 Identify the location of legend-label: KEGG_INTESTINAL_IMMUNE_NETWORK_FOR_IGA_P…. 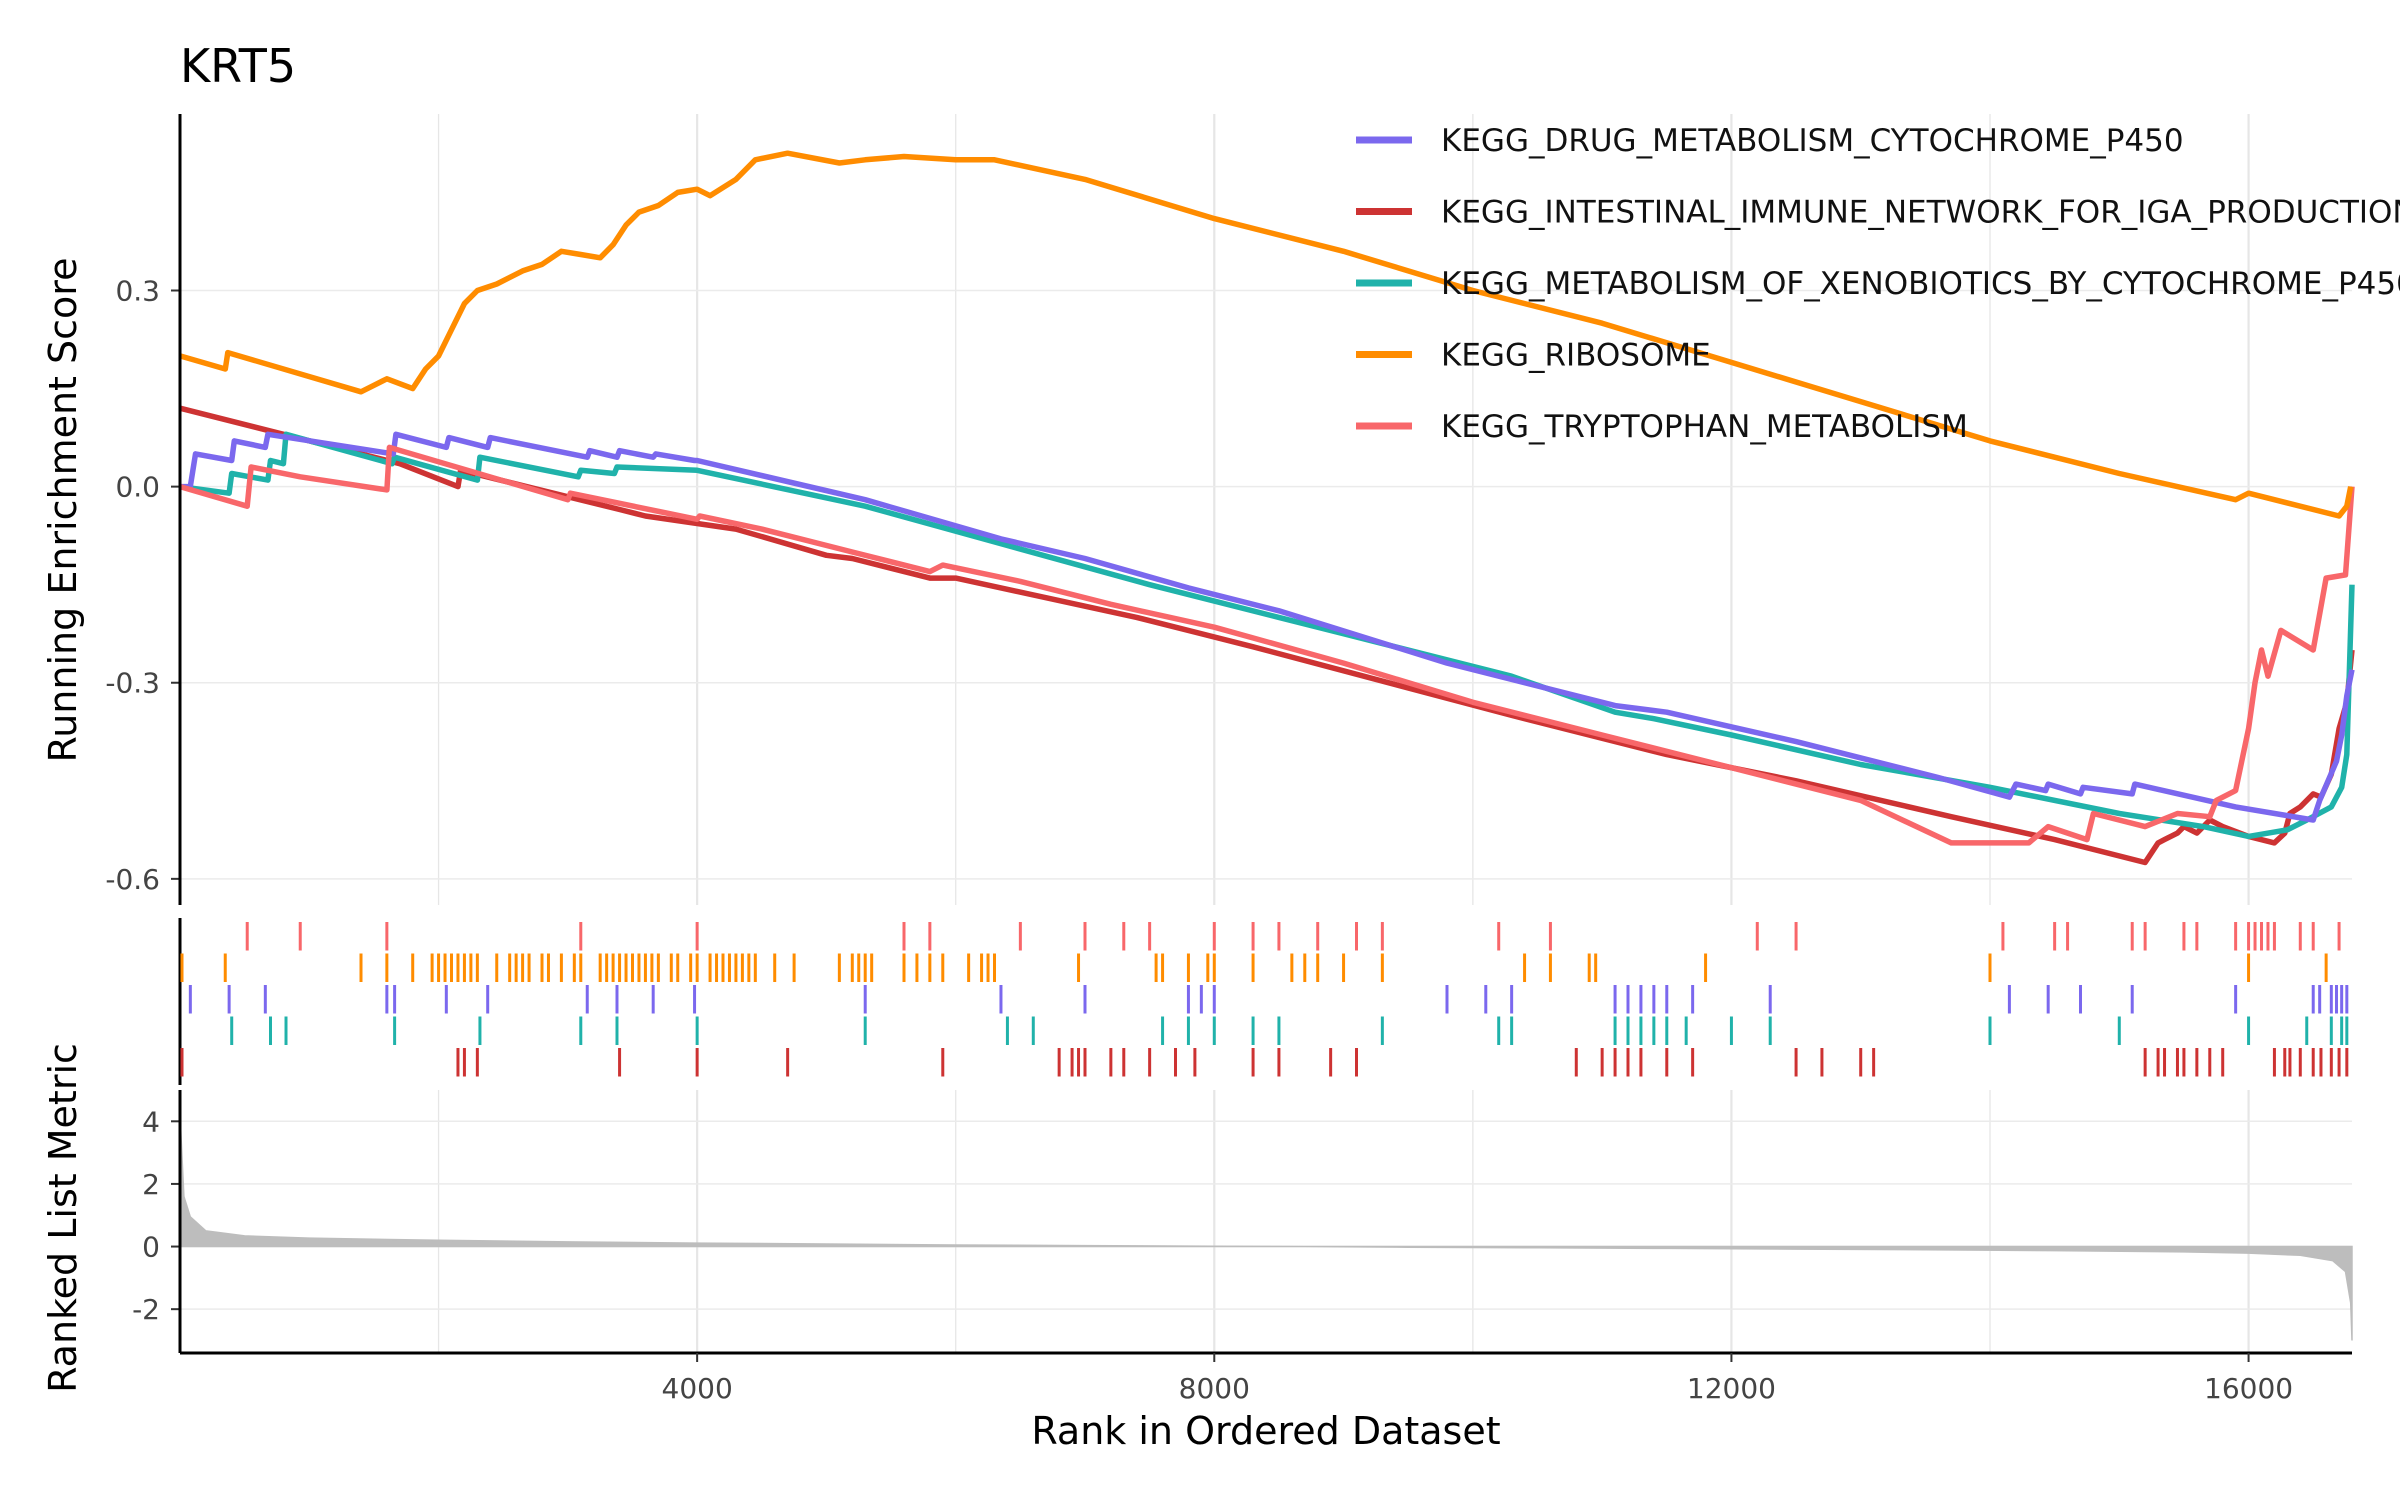
(1920, 213).